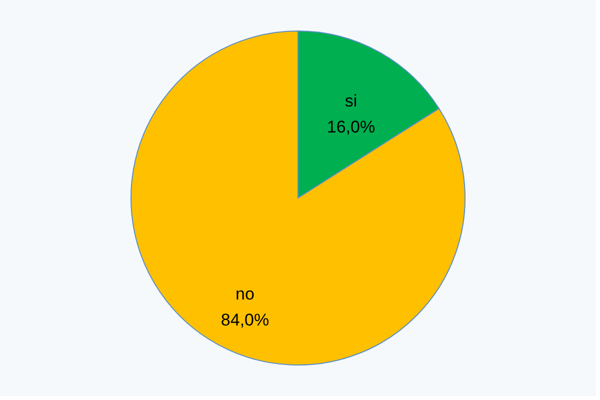 The width and height of the screenshot is (600, 400). Describe the element at coordinates (351, 101) in the screenshot. I see `slice-label: si` at that location.